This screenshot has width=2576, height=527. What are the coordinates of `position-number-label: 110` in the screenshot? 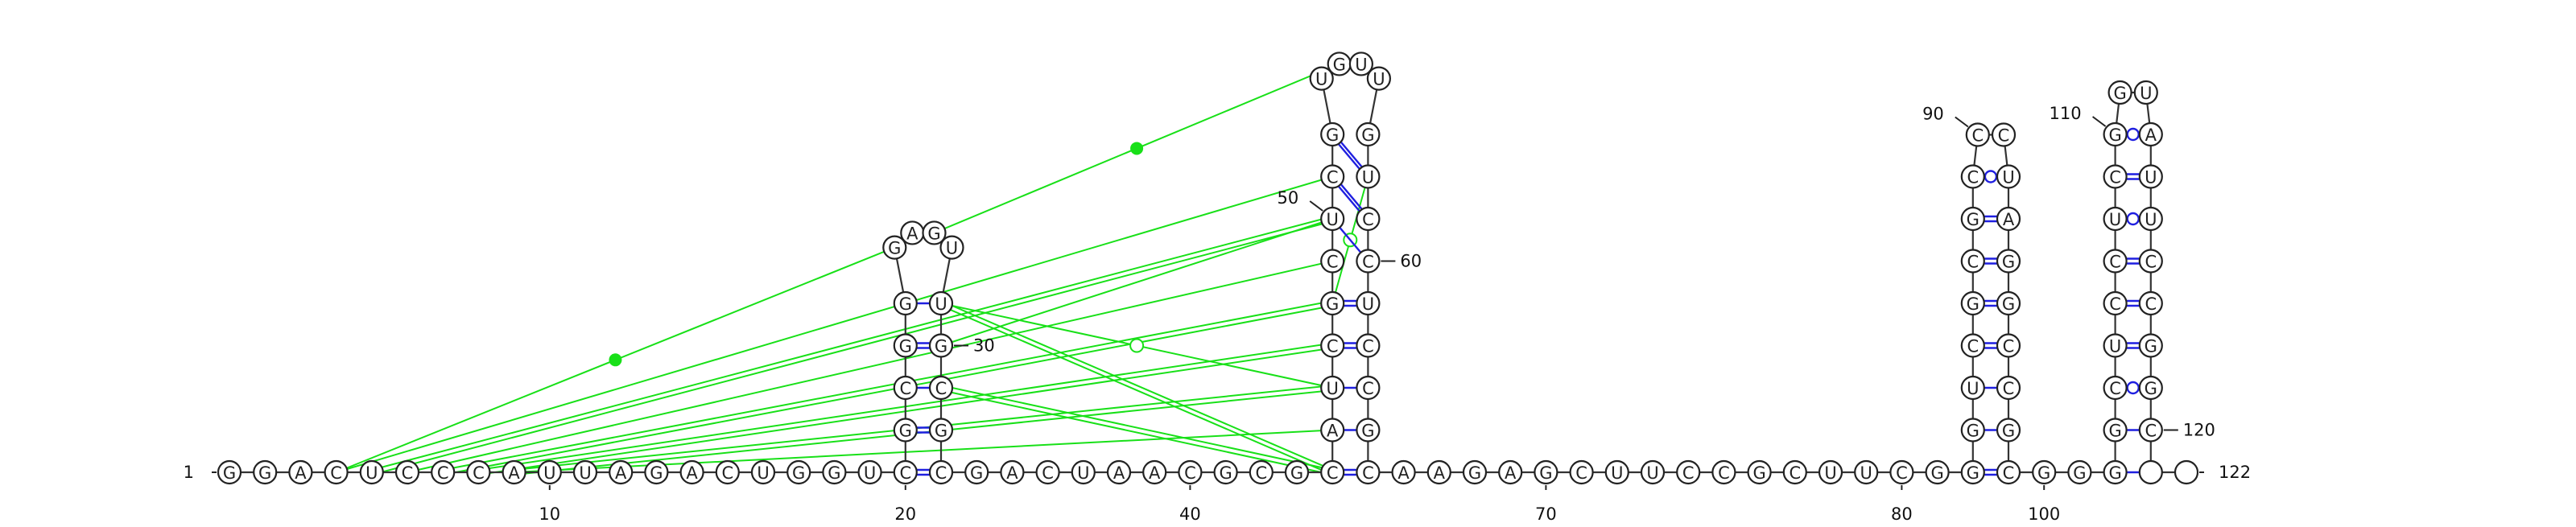 It's located at (2066, 113).